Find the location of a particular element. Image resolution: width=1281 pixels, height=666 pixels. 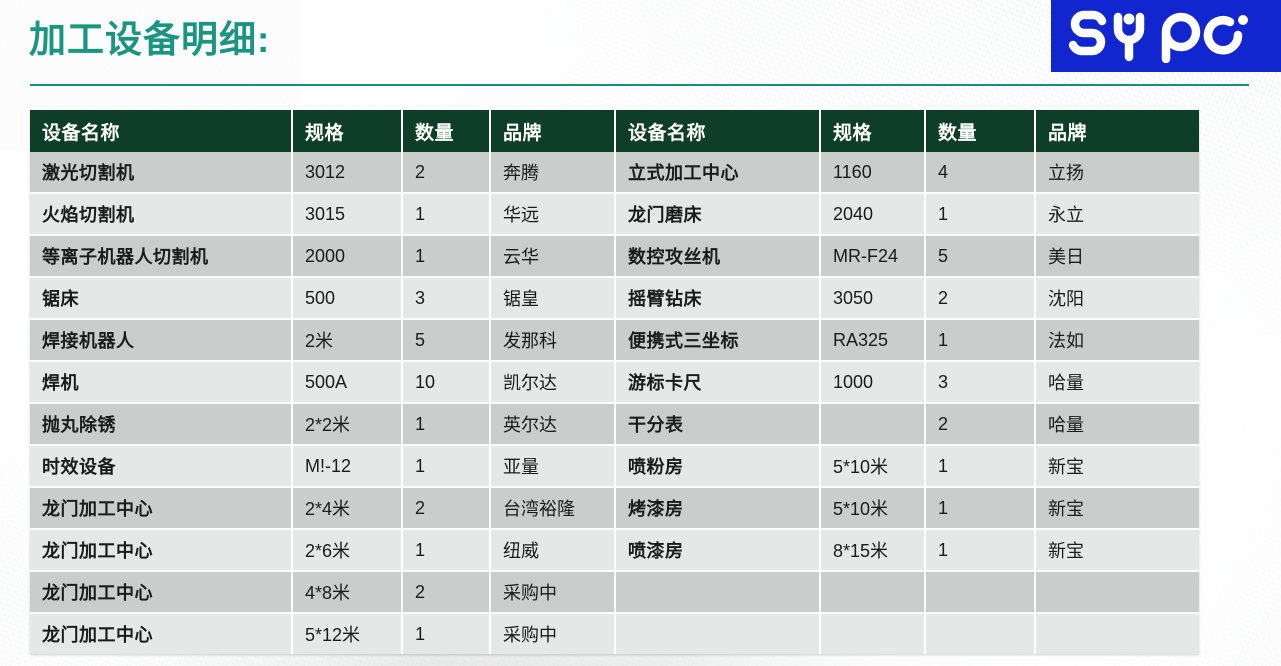

sypo-logo-mark is located at coordinates (1158, 36).